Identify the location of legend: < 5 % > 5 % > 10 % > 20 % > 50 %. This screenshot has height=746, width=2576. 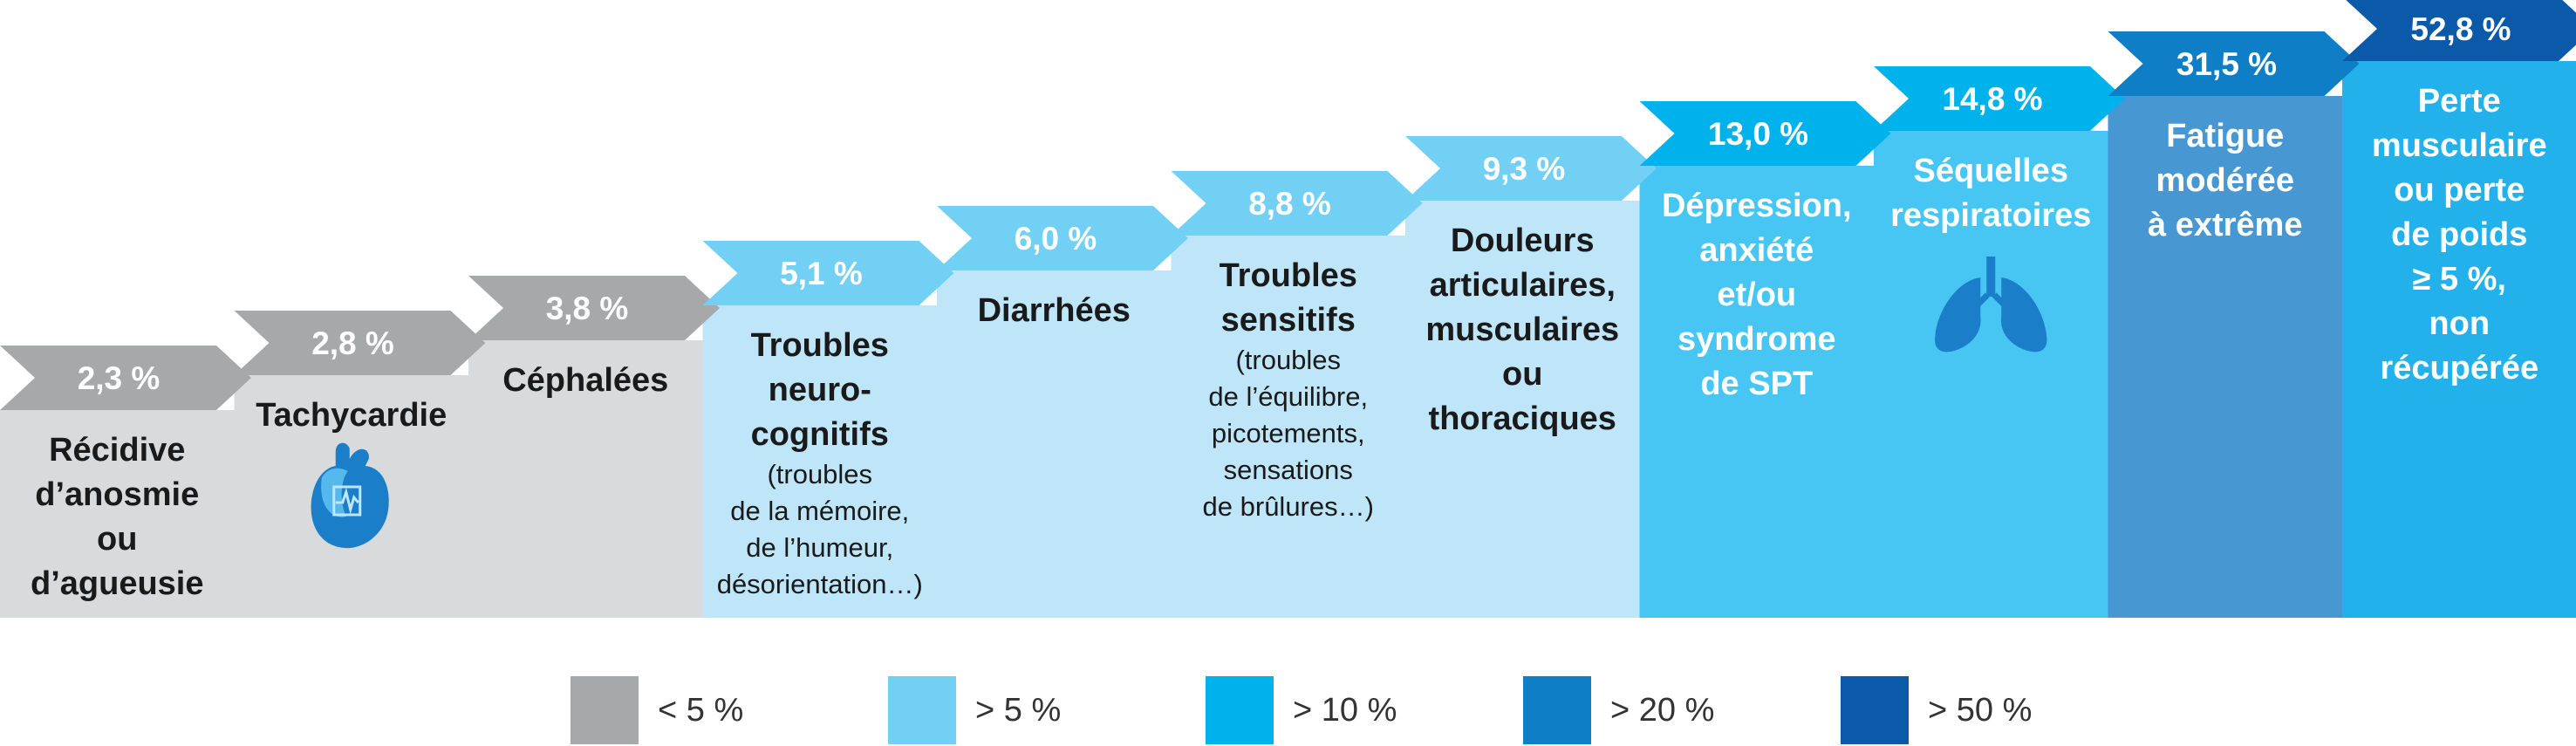
(1288, 710).